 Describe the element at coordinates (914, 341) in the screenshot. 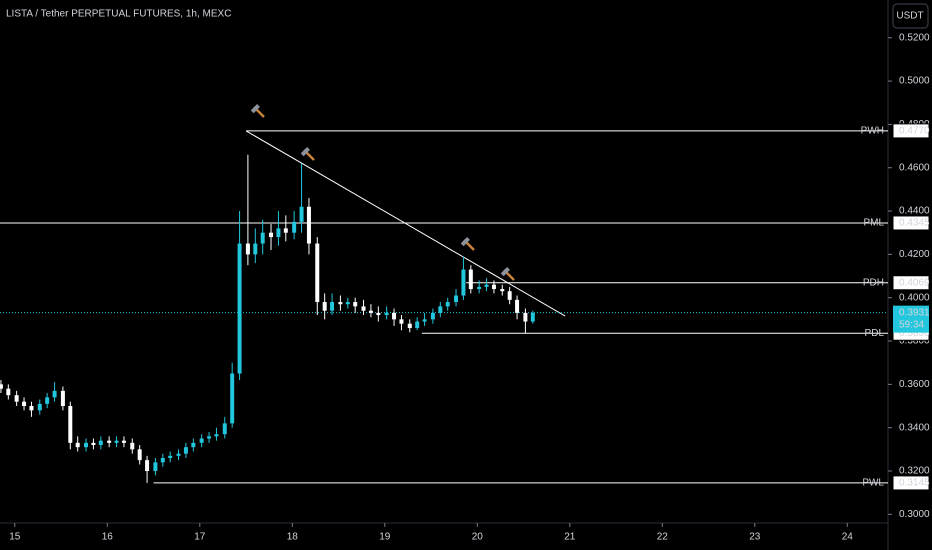

I see `y-tick-label: 0.3800` at that location.